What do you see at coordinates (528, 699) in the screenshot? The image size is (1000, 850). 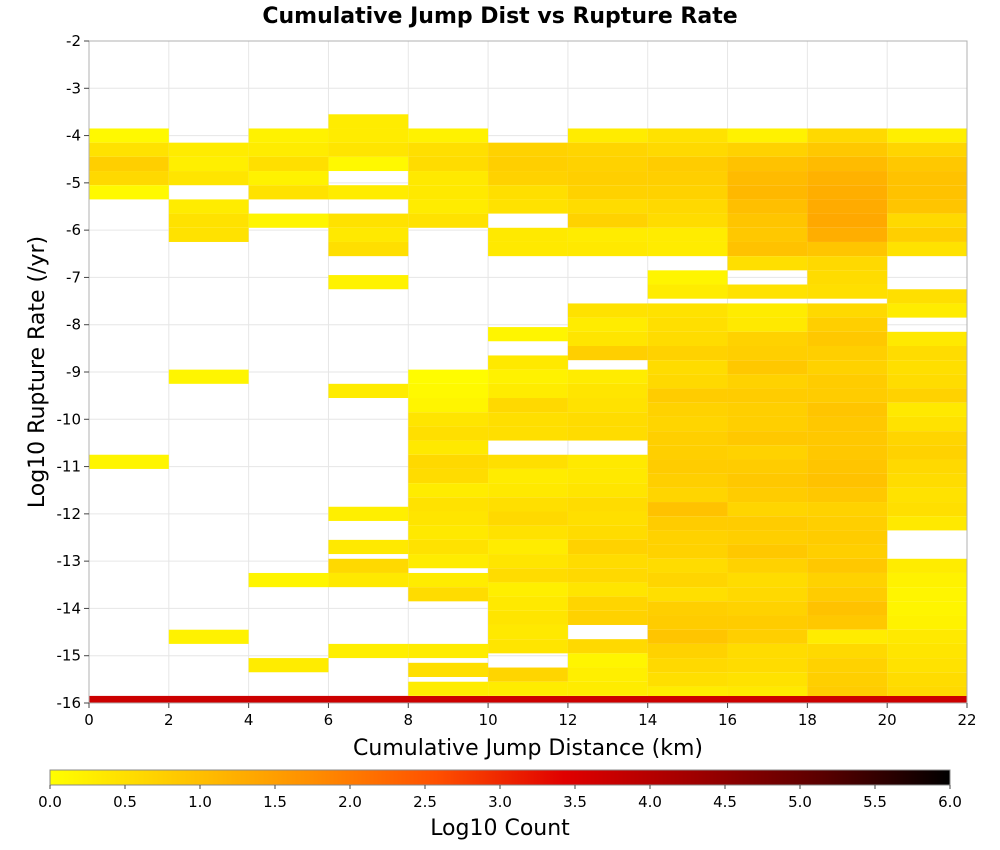 I see `heatmap-cell-bottom-row` at bounding box center [528, 699].